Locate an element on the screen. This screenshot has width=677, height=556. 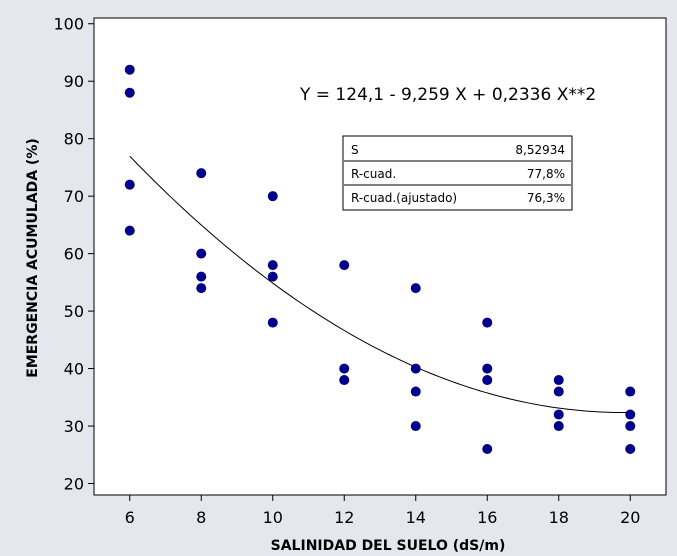
x-tick-label: 6 is located at coordinates (130, 517).